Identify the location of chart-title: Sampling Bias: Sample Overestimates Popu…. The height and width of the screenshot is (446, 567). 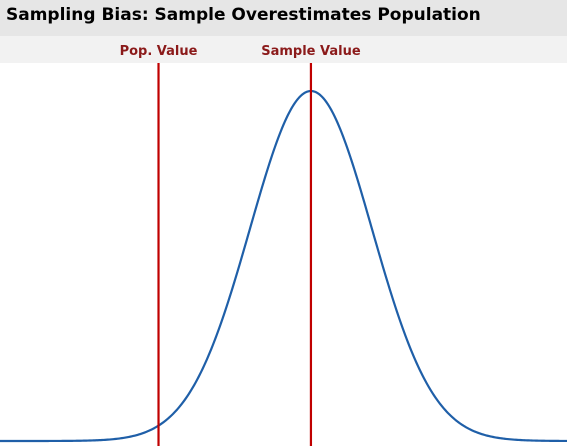
(243, 15).